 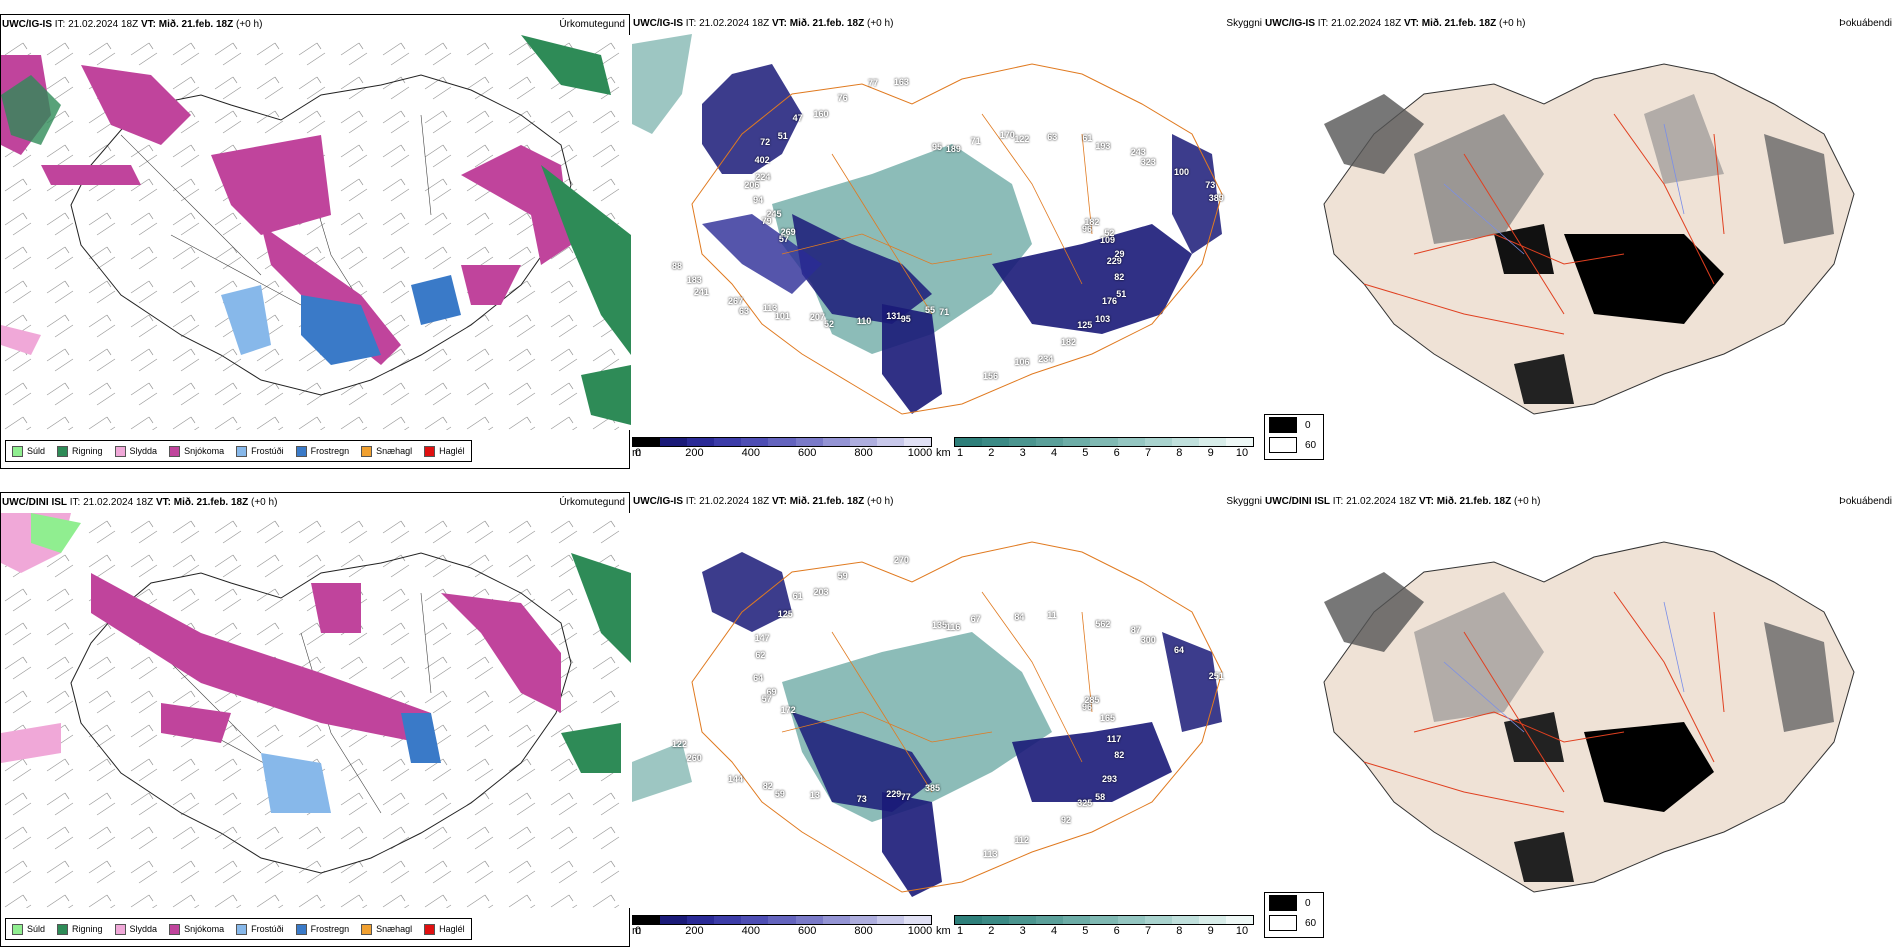 I want to click on visibility-value-label: 172, so click(x=788, y=710).